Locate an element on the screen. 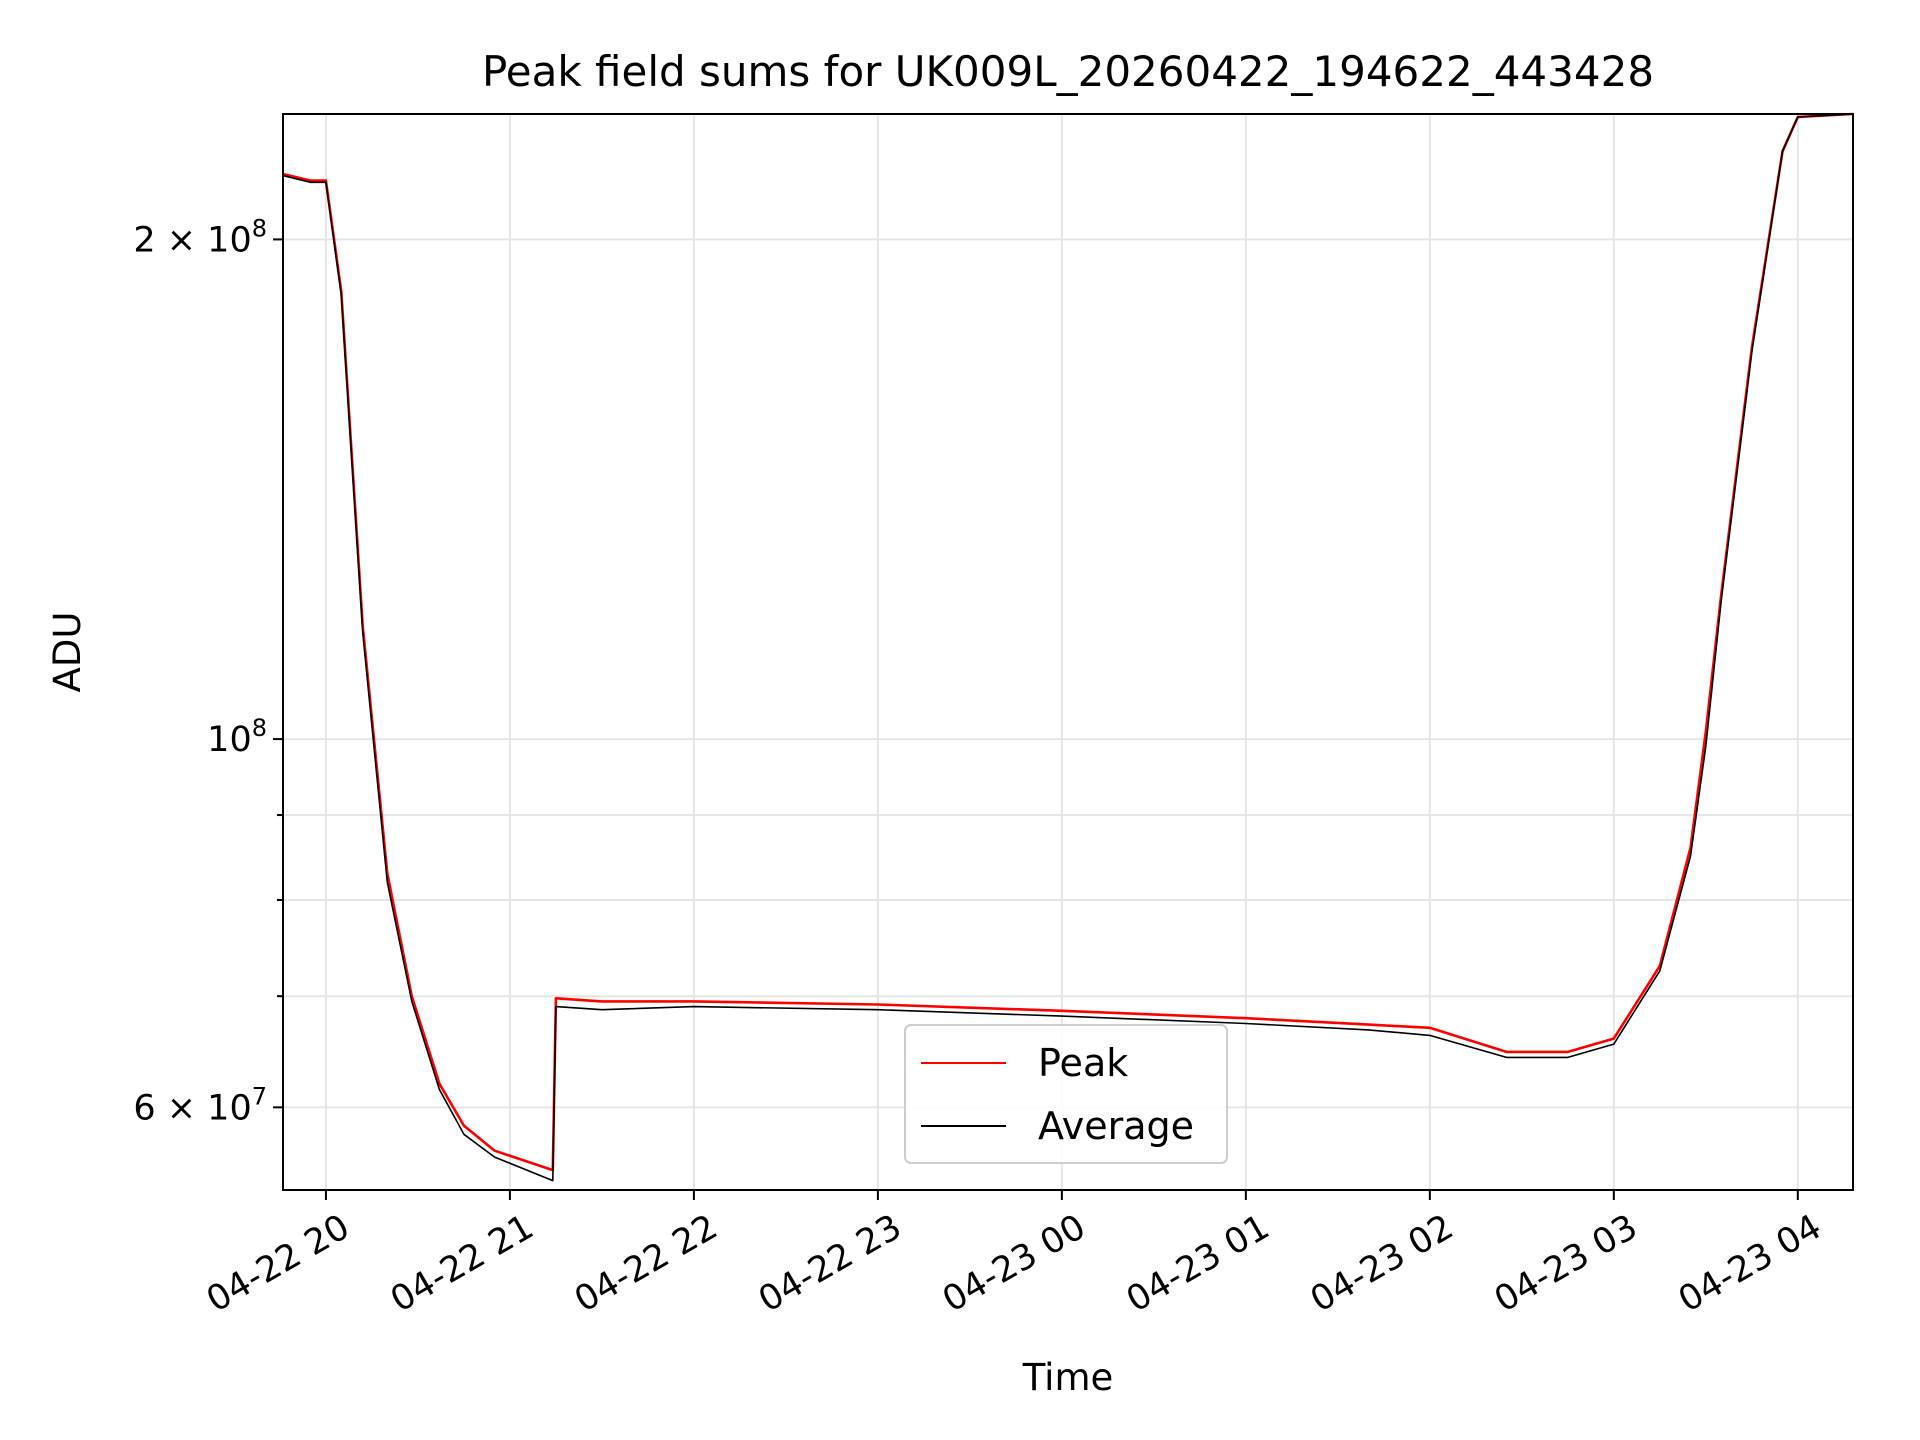  y-tick-label: 108 is located at coordinates (237, 737).